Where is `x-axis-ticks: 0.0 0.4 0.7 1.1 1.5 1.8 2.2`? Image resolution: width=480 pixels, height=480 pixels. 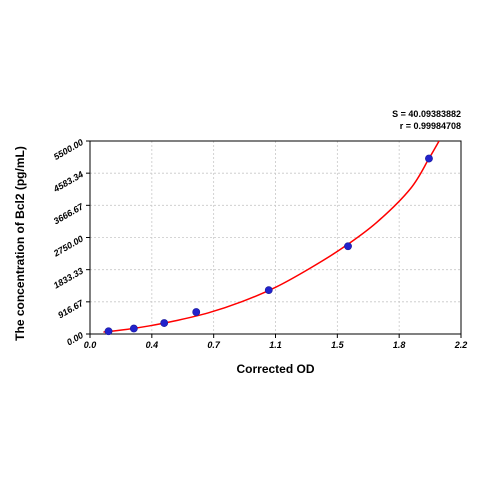 x-axis-ticks: 0.0 0.4 0.7 1.1 1.5 1.8 2.2 is located at coordinates (276, 342).